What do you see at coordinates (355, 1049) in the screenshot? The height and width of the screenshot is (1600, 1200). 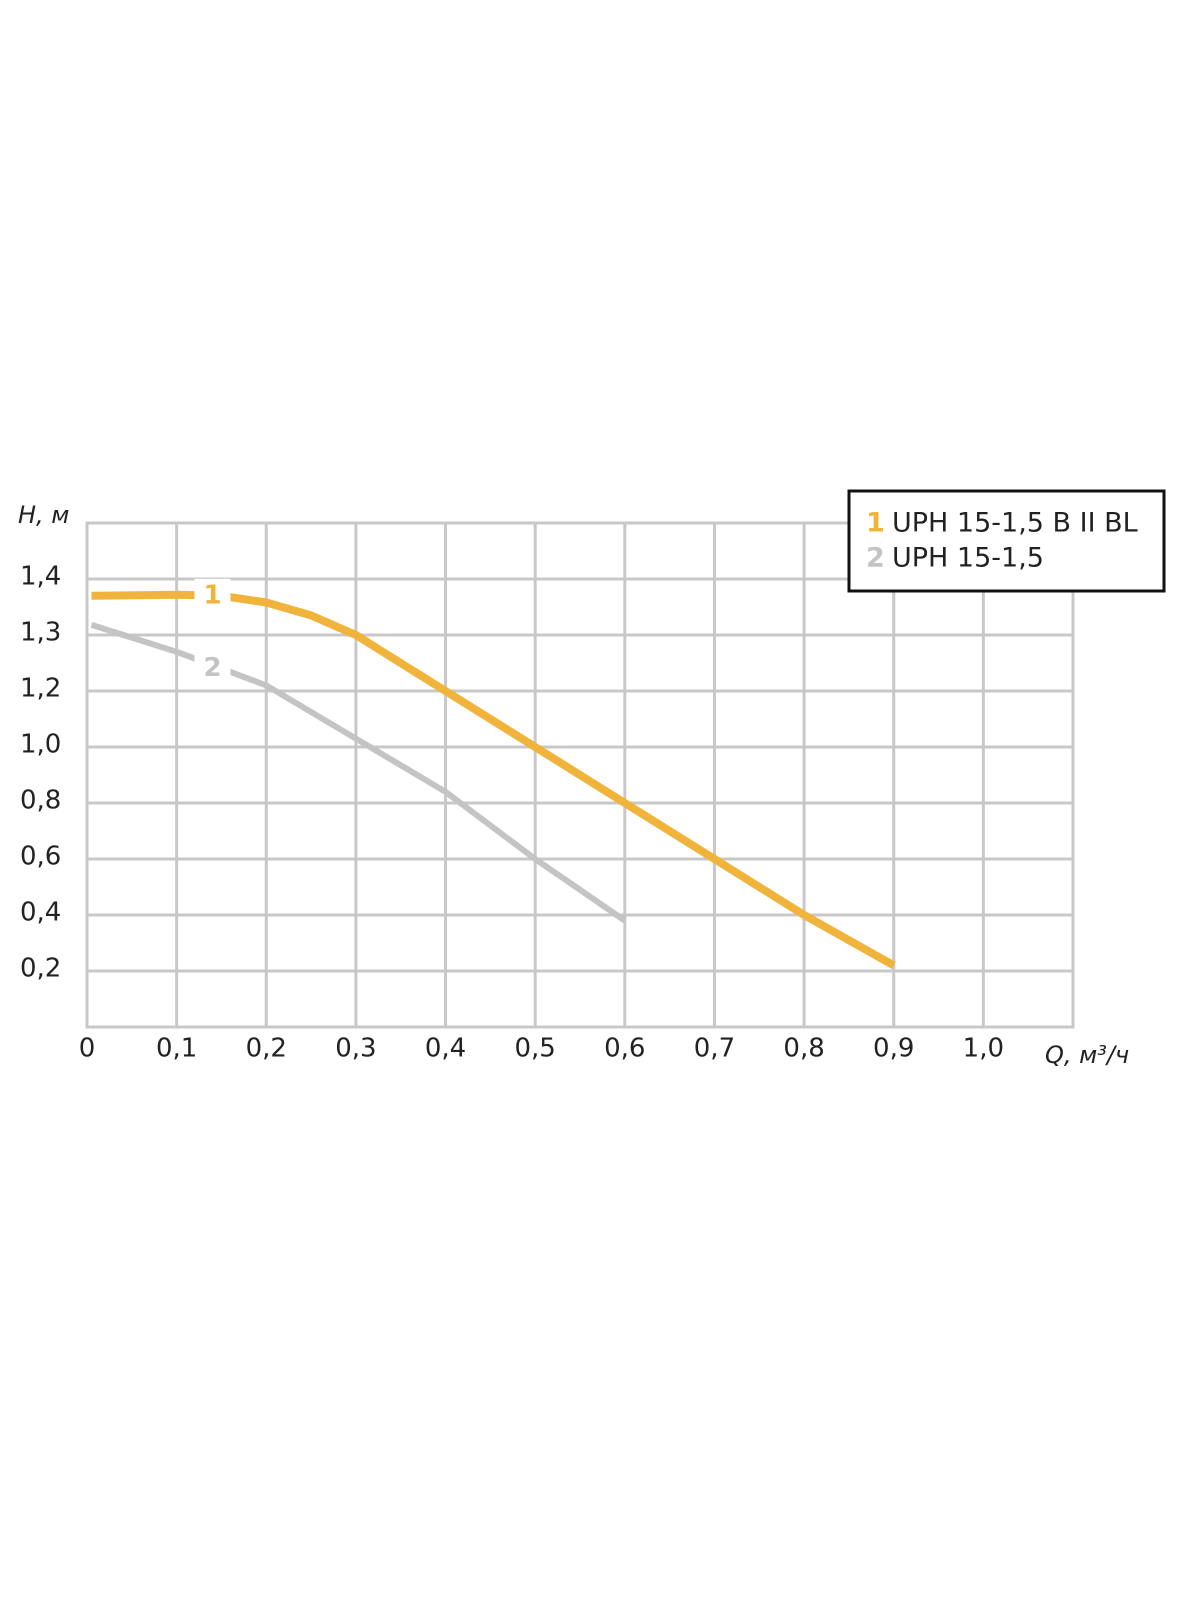 I see `x-tick-label: 0,3` at bounding box center [355, 1049].